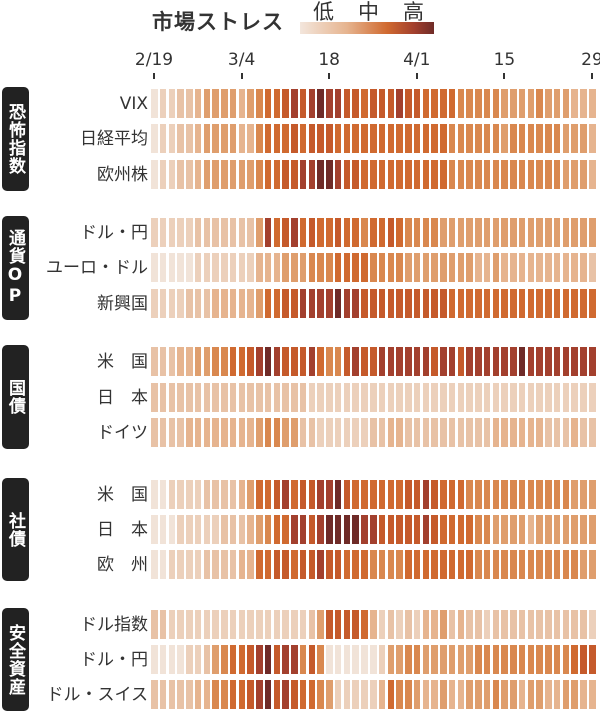 Image resolution: width=600 pixels, height=718 pixels. I want to click on legend-low-label: 低, so click(323, 12).